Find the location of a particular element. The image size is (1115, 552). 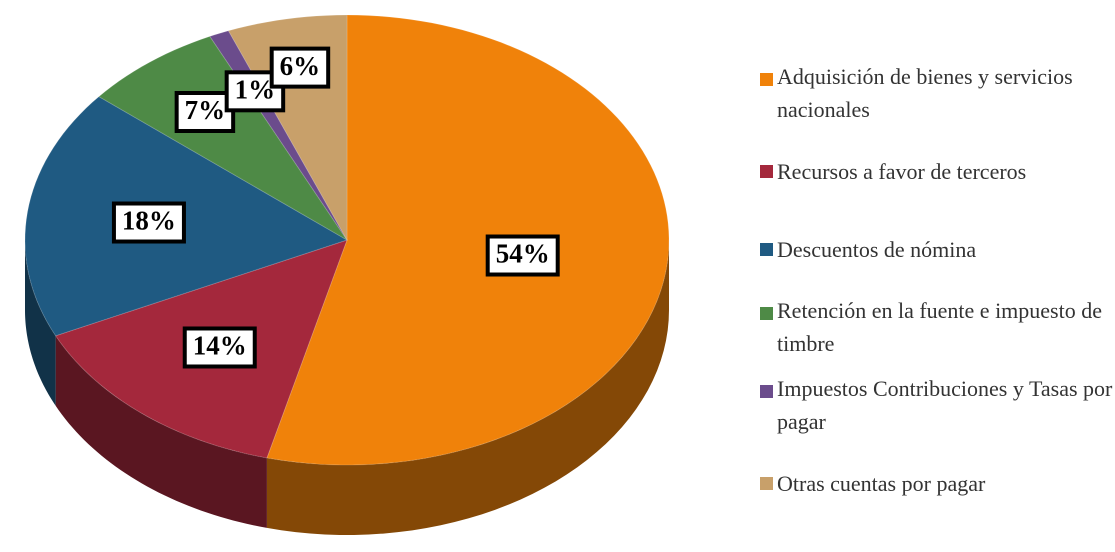

data-label-text: 18% is located at coordinates (149, 221).